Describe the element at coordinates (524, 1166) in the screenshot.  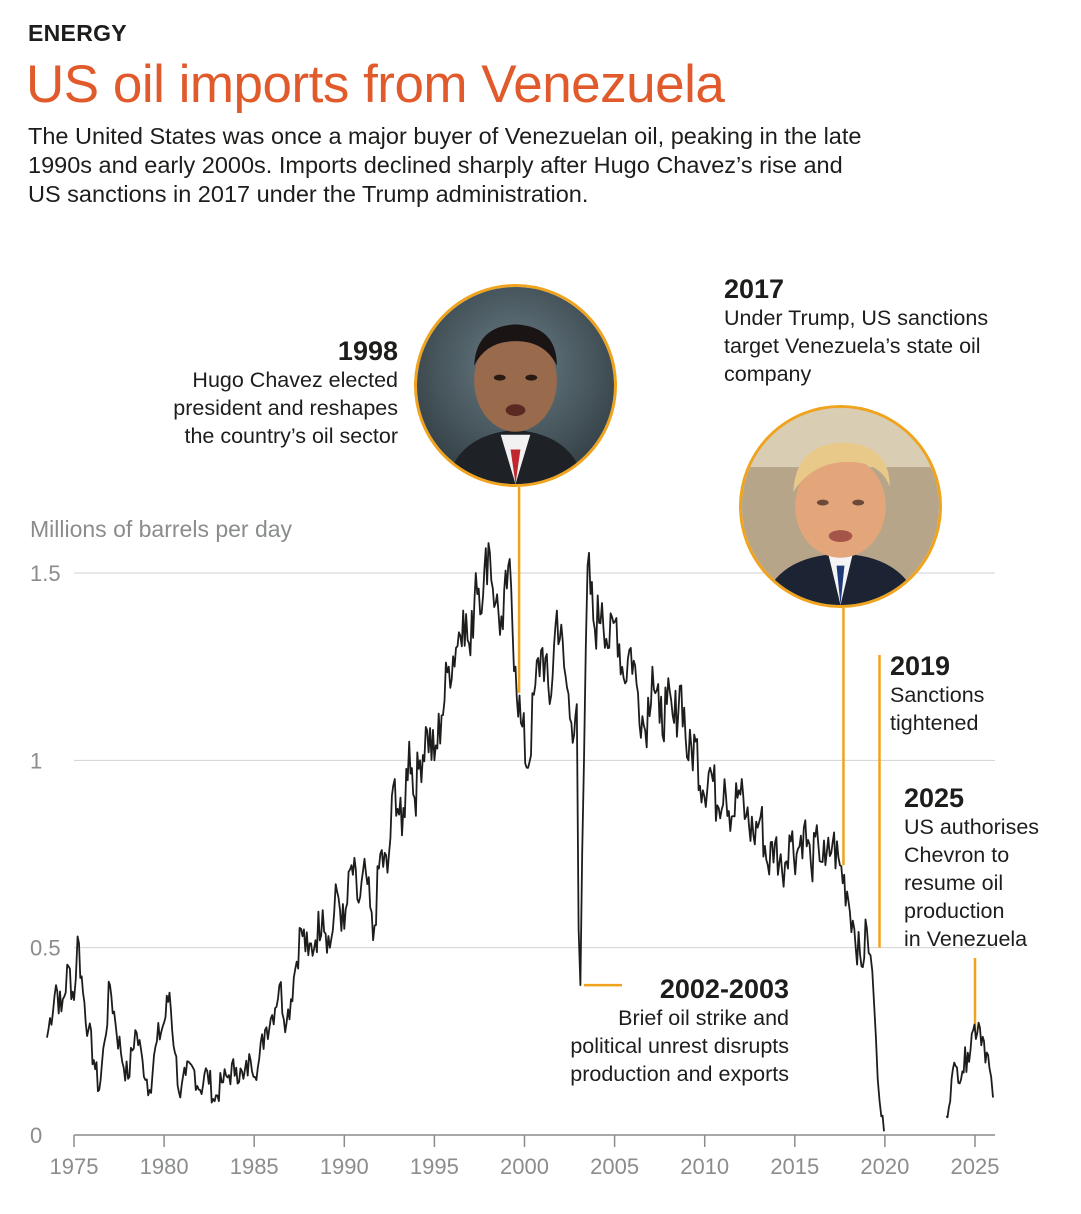
I see `x-tick-label: 2000` at that location.